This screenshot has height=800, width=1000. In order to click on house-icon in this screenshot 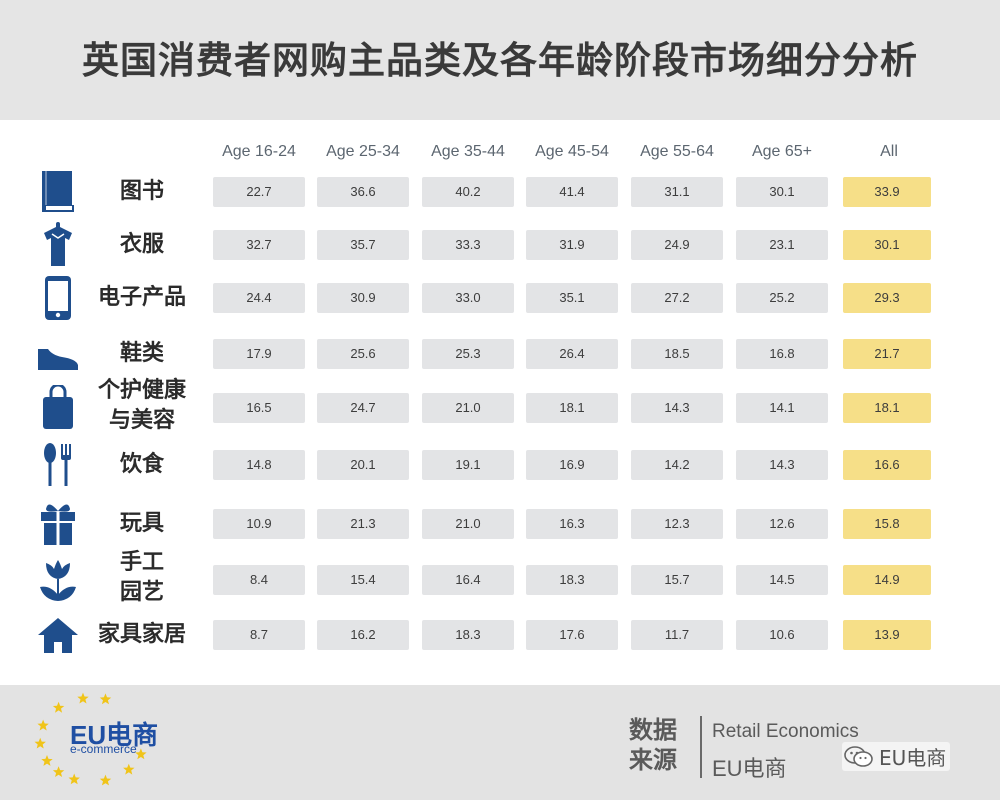, I will do `click(58, 635)`.